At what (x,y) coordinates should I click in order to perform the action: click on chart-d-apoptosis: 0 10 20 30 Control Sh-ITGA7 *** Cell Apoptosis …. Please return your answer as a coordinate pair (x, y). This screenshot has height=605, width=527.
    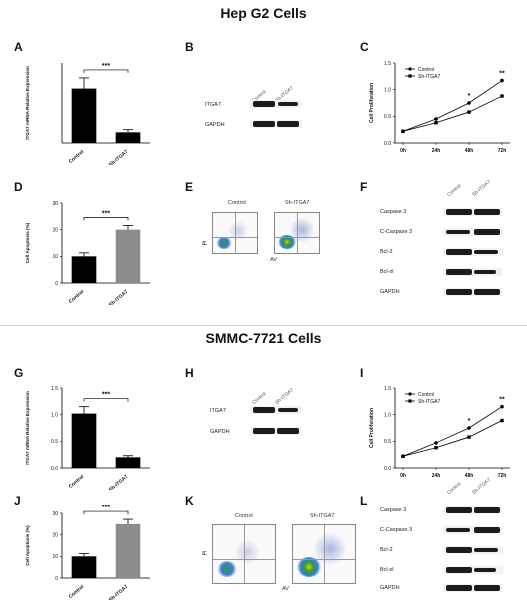
    Looking at the image, I should click on (87, 253).